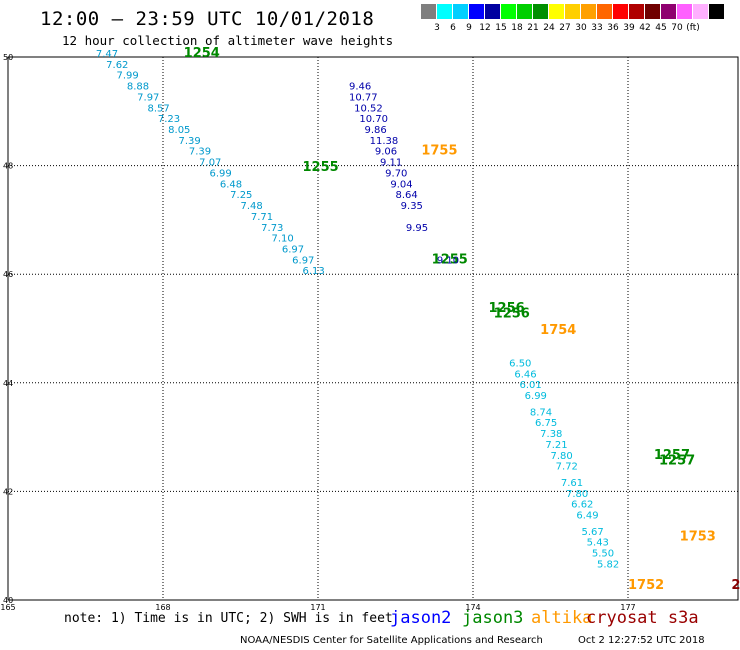 This screenshot has width=740, height=650. What do you see at coordinates (439, 151) in the screenshot?
I see `time-label: 1755` at bounding box center [439, 151].